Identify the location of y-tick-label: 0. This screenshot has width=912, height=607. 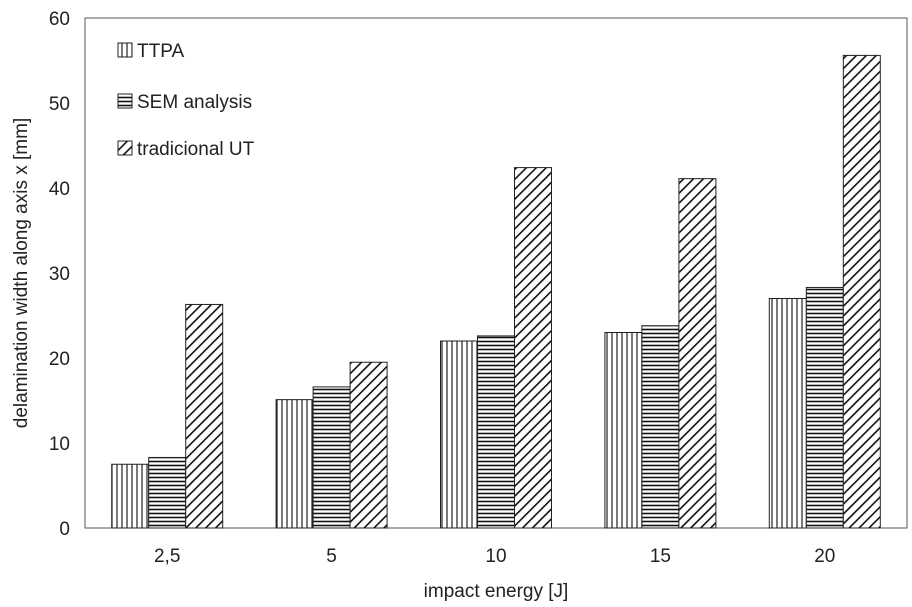
(64, 529).